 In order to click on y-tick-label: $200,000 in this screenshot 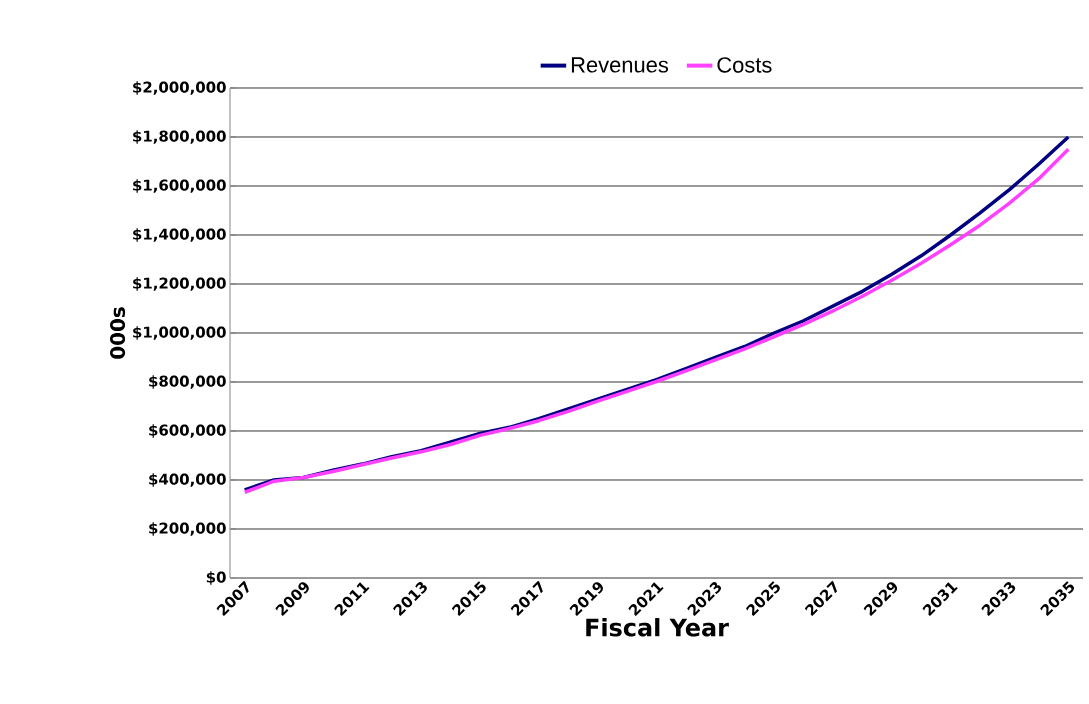, I will do `click(187, 529)`.